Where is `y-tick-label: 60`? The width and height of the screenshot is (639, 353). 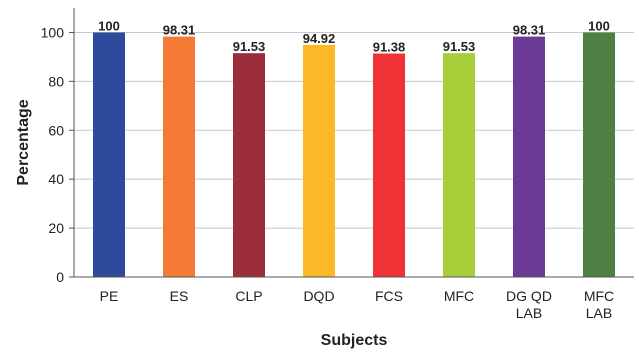
y-tick-label: 60 is located at coordinates (56, 130).